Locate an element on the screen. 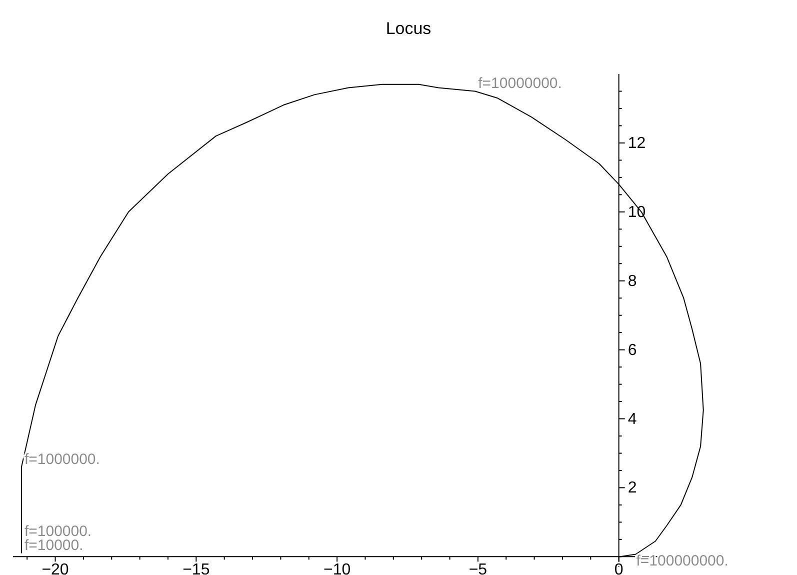 This screenshot has height=575, width=797. annotation: f=1000000. is located at coordinates (62, 459).